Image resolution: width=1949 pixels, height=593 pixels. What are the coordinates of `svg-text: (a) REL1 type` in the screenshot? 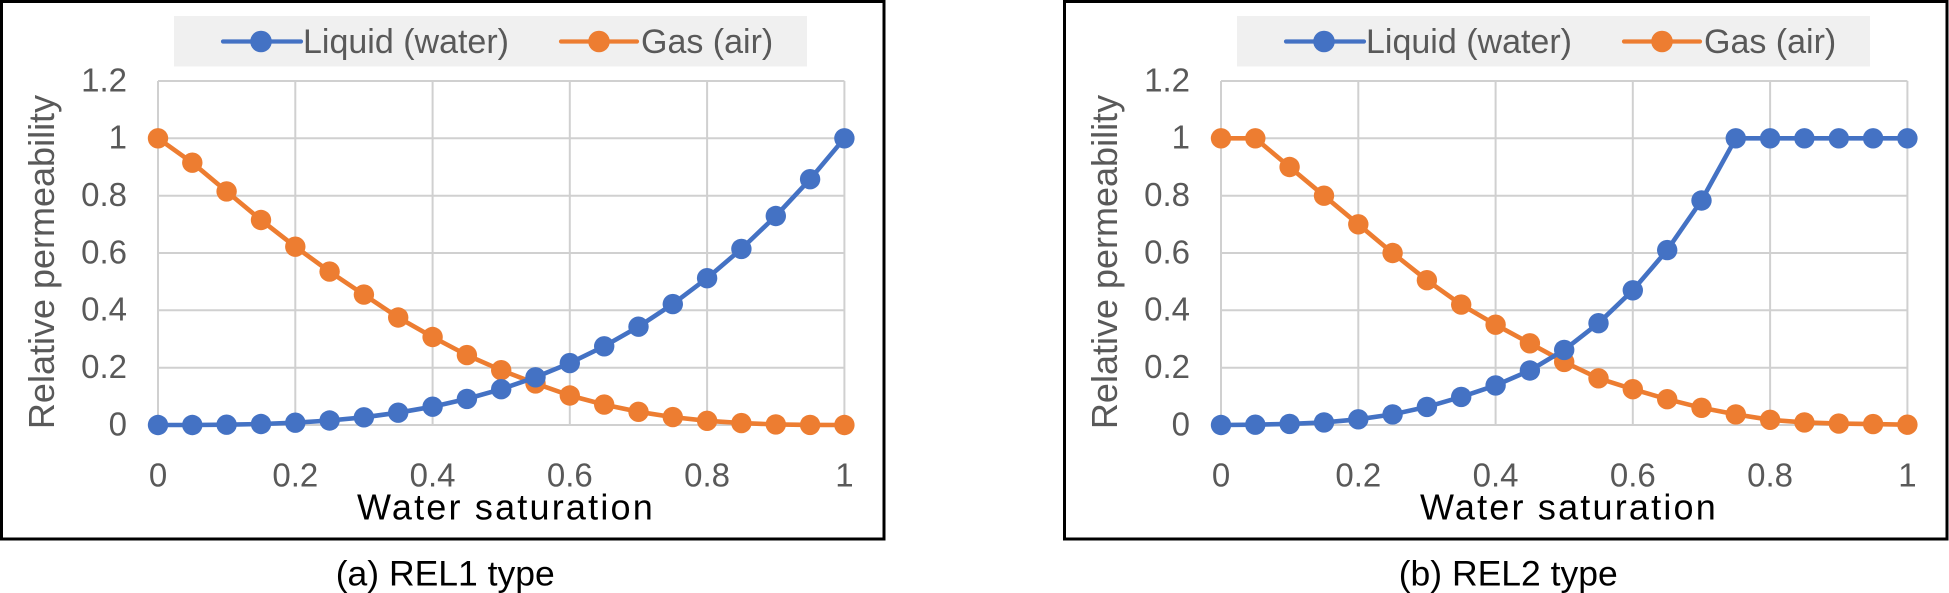 It's located at (445, 573).